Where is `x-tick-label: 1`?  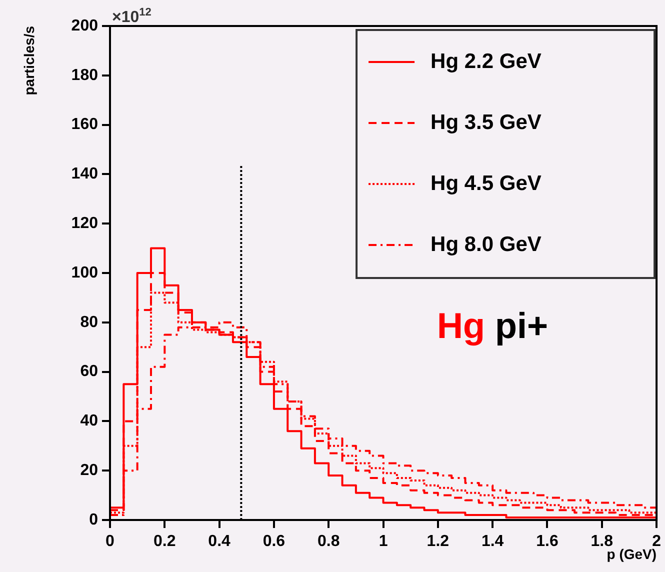
x-tick-label: 1 is located at coordinates (383, 541).